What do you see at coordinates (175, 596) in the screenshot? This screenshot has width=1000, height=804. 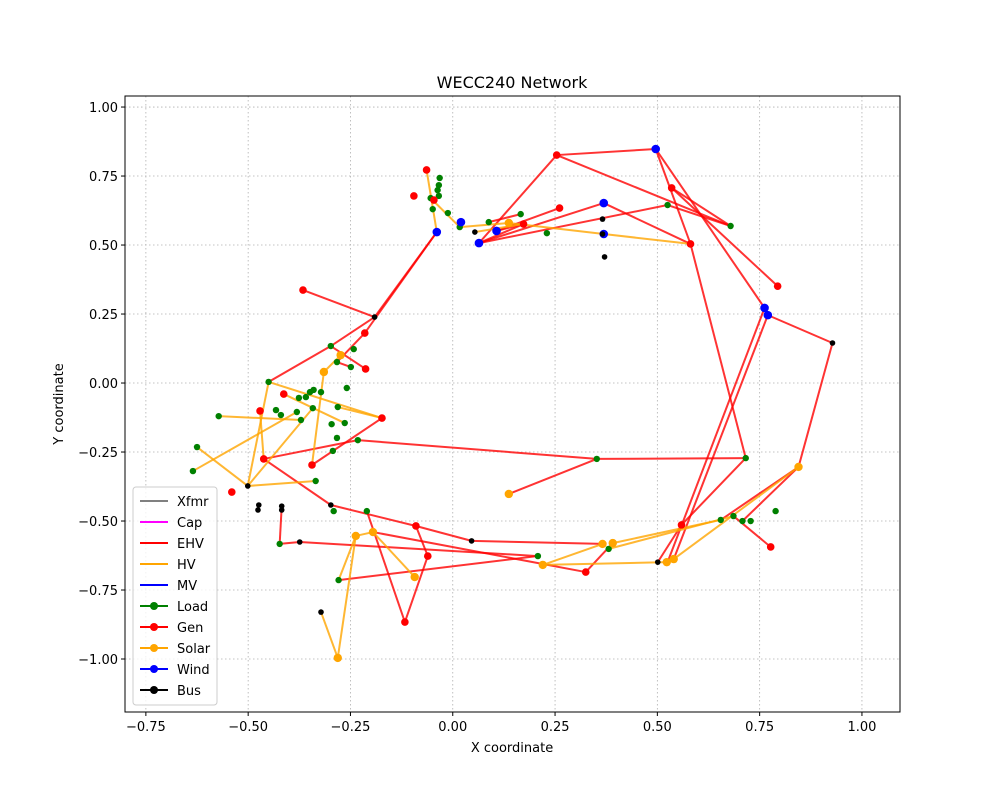 I see `legend: Xfmr Cap EHV HV MV Load Gen Solar Wind Bus` at bounding box center [175, 596].